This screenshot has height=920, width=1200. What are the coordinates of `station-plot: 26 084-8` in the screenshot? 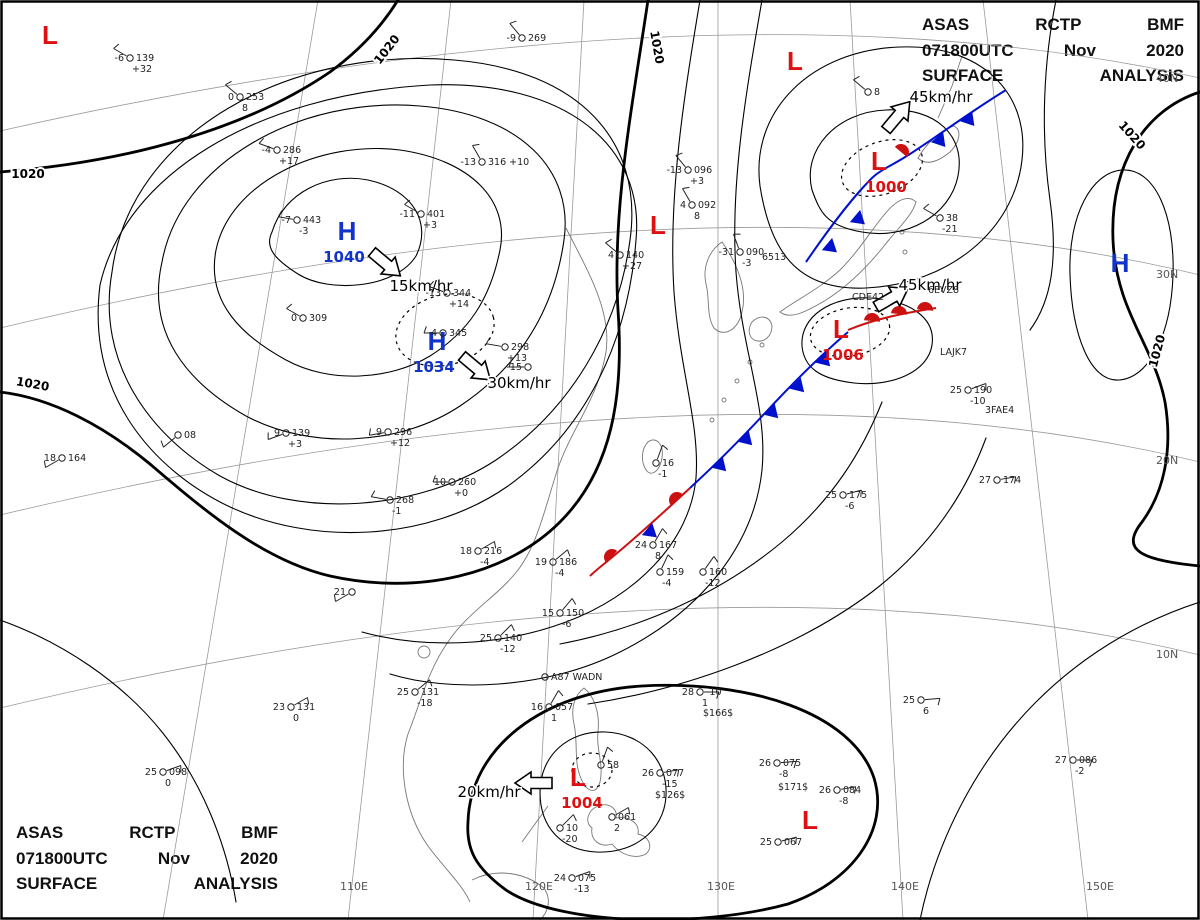 It's located at (840, 796).